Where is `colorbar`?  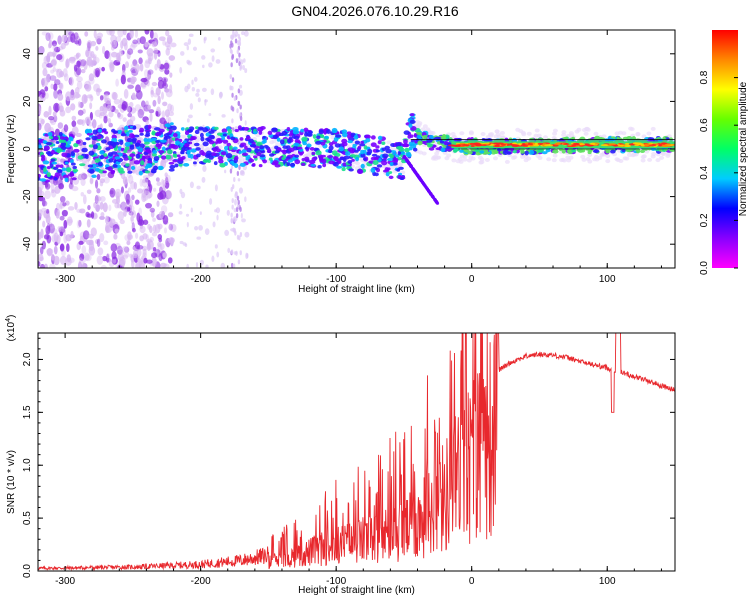
colorbar is located at coordinates (725, 149).